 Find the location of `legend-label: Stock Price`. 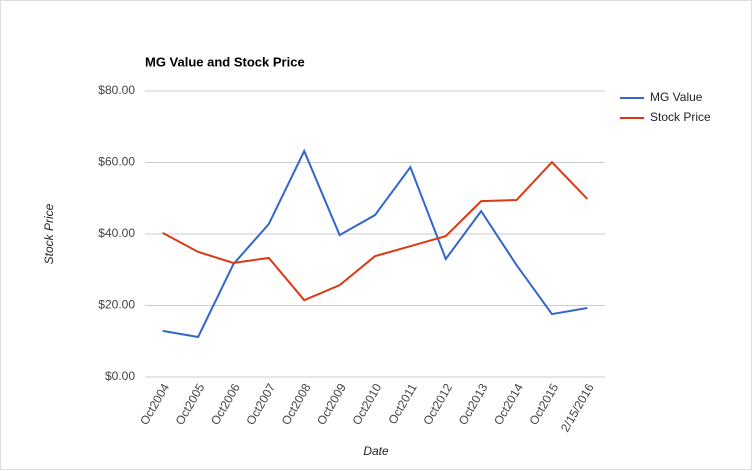

legend-label: Stock Price is located at coordinates (680, 117).